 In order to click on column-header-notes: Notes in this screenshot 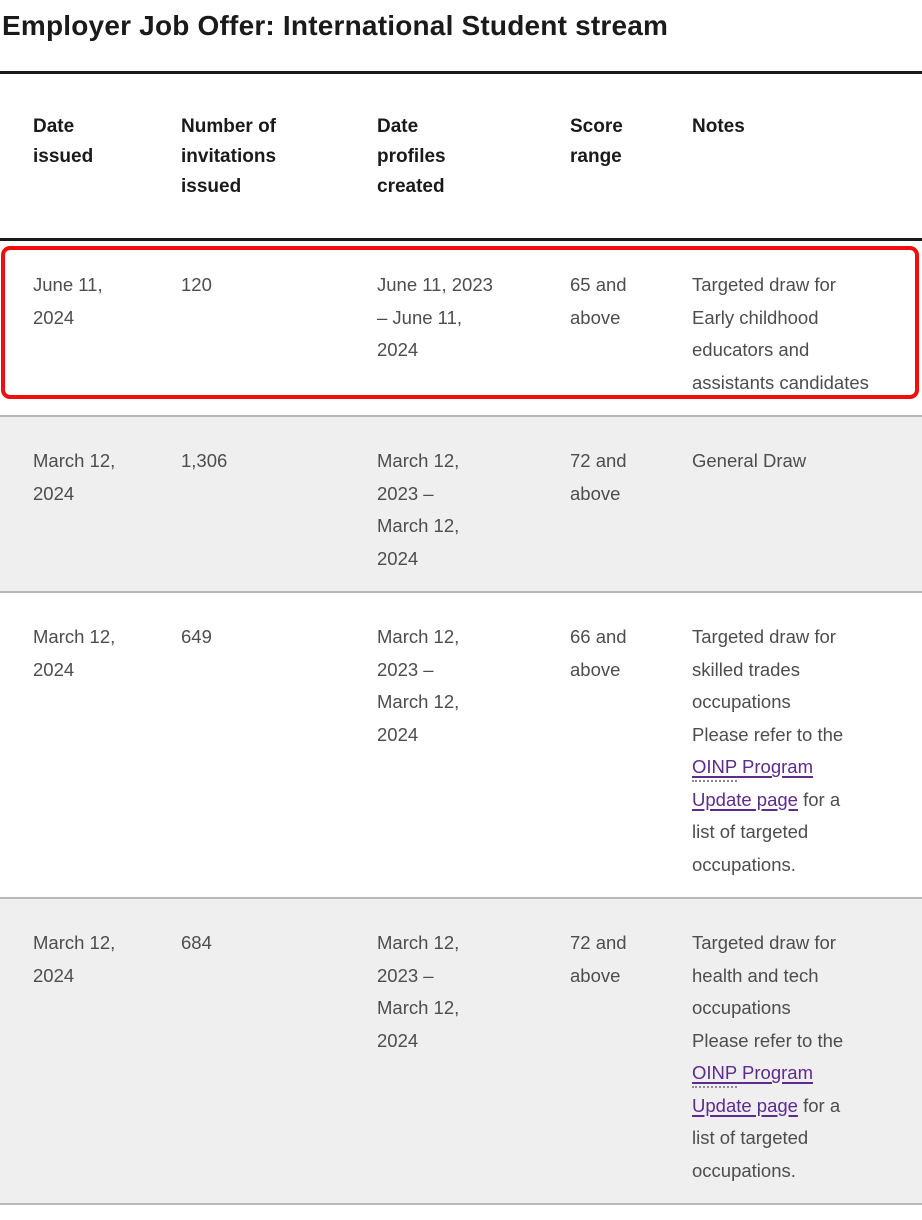, I will do `click(807, 156)`.